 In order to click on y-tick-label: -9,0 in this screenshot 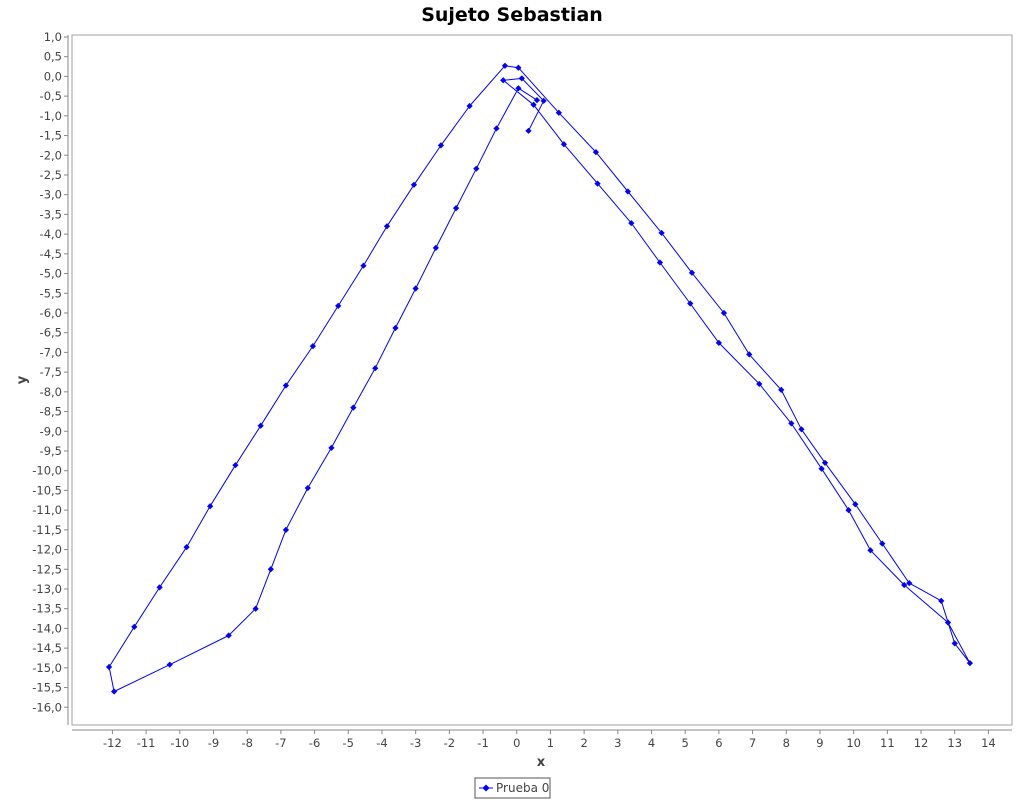, I will do `click(51, 431)`.